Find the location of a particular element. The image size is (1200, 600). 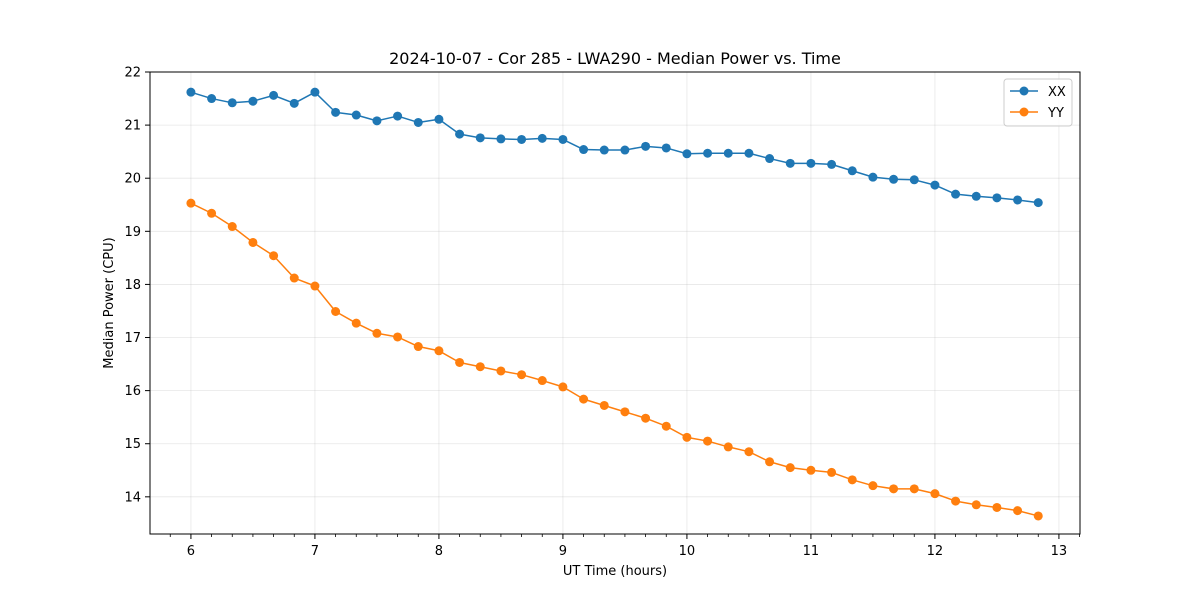

x-axis-label: UT Time (hours) is located at coordinates (615, 571).